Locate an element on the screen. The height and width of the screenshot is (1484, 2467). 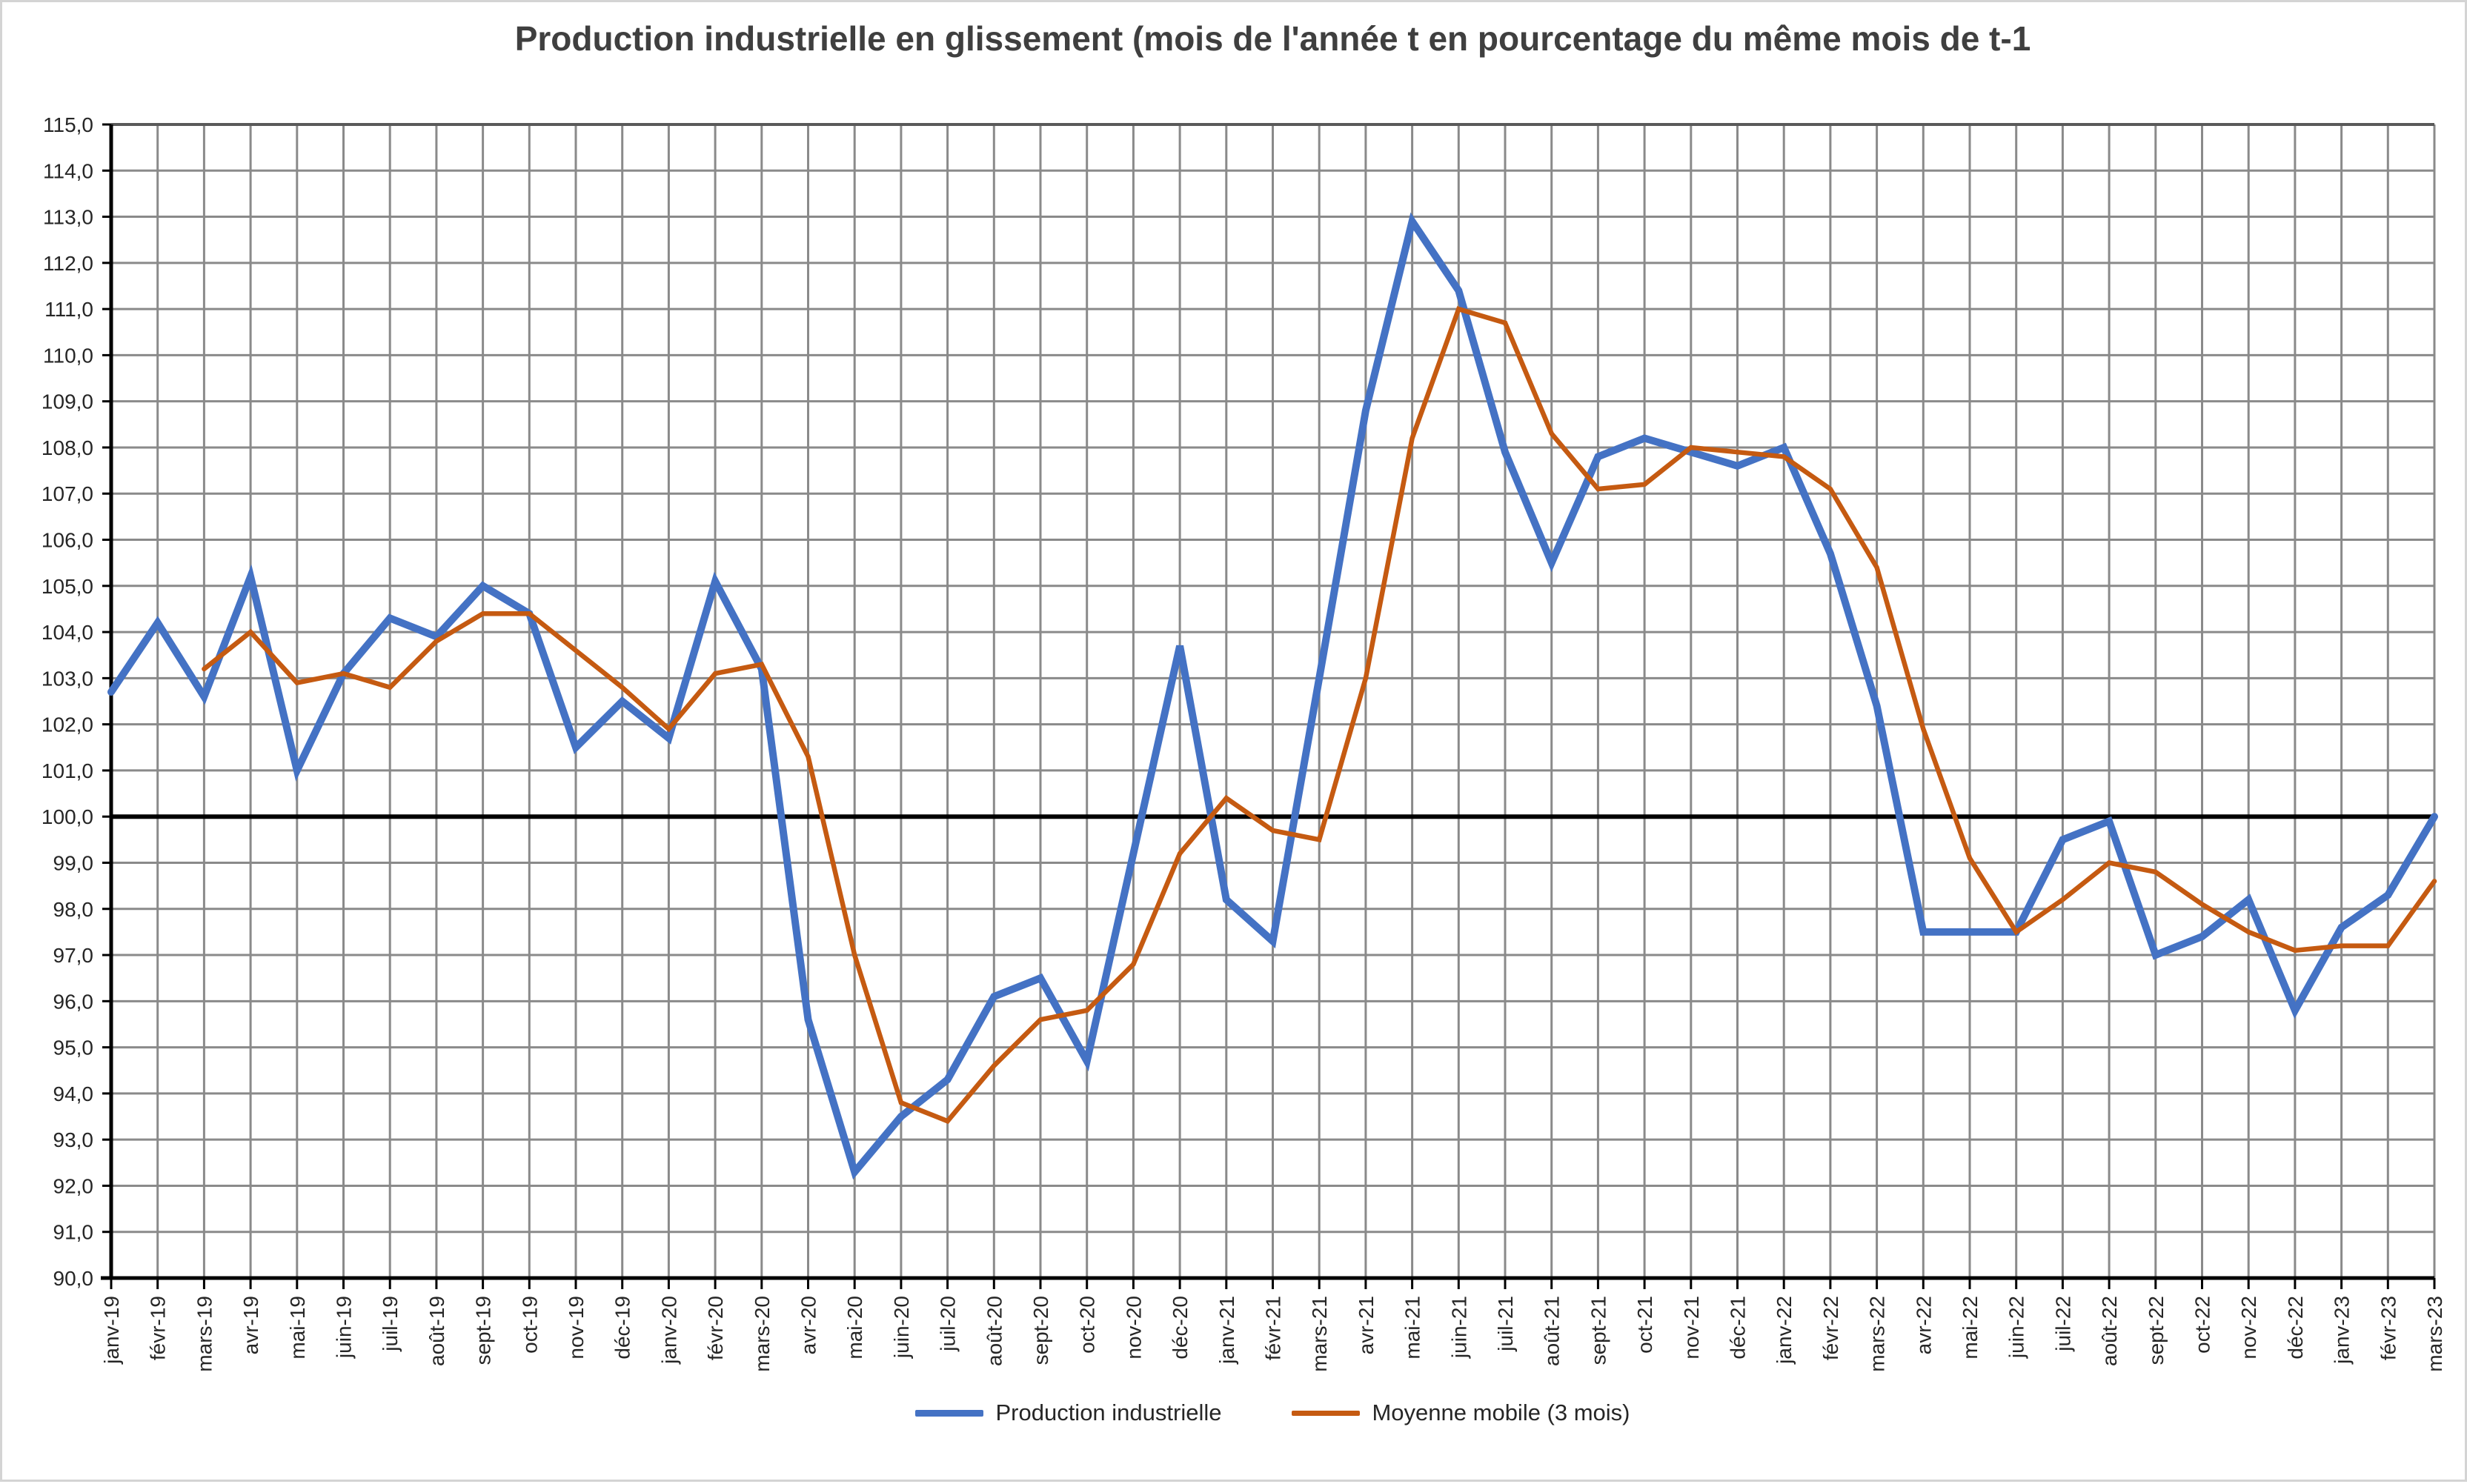
y-tick-label: 96,0 is located at coordinates (73, 1001).